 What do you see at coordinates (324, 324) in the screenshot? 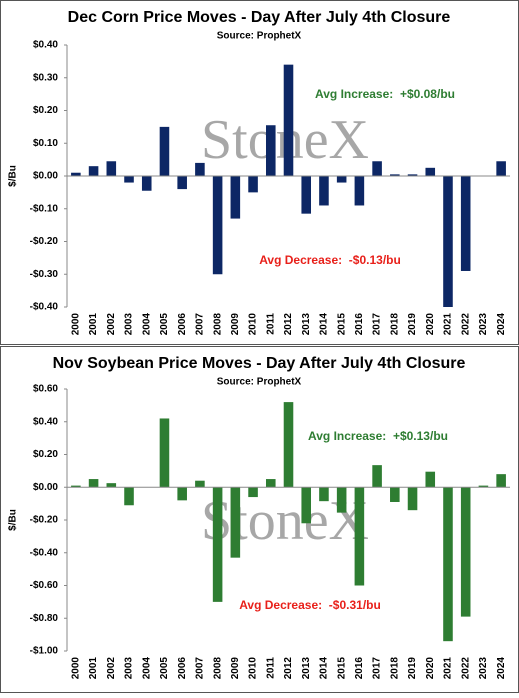
I see `x-tick-label: 2014` at bounding box center [324, 324].